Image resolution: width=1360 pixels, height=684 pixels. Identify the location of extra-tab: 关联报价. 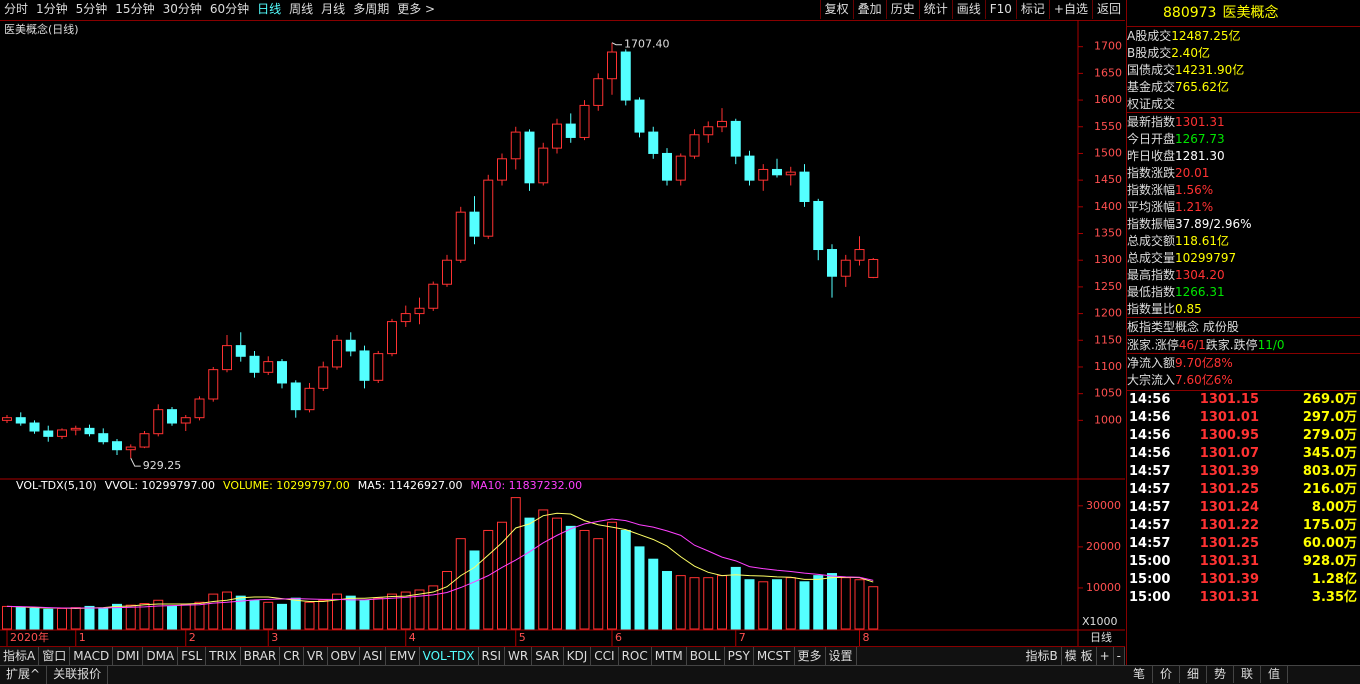
(78, 675).